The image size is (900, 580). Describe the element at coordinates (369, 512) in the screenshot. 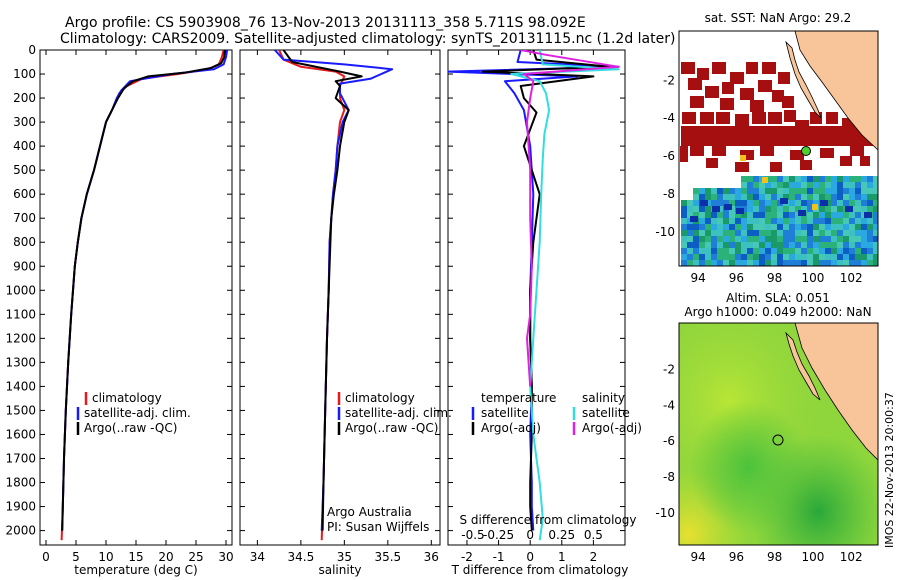

I see `credit-org: Argo Australia` at that location.